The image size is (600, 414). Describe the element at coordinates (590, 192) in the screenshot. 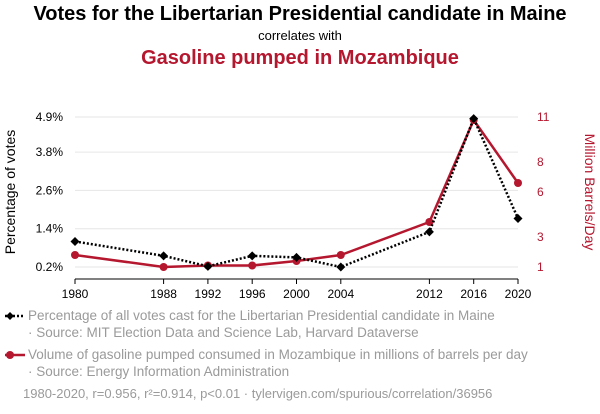

I see `y2-axis-label: Million Barrels/Day` at that location.